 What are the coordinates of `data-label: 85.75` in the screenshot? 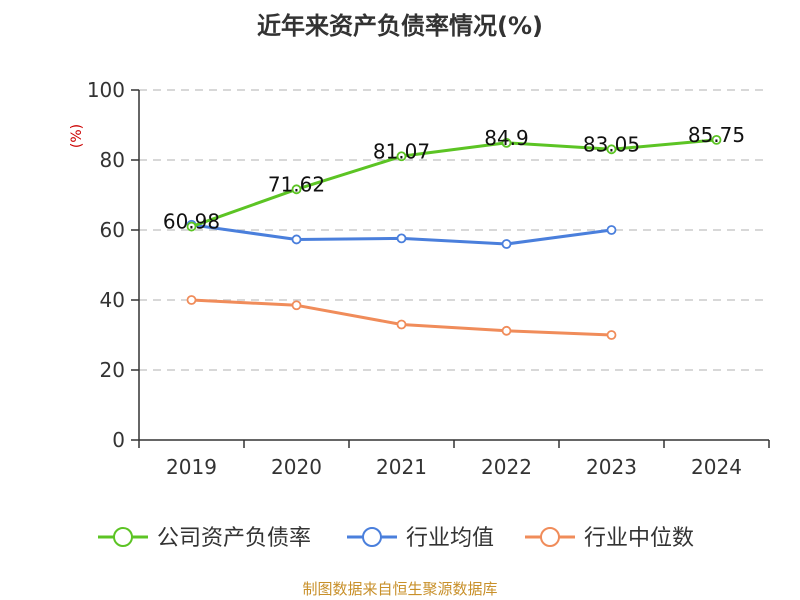 It's located at (716, 135).